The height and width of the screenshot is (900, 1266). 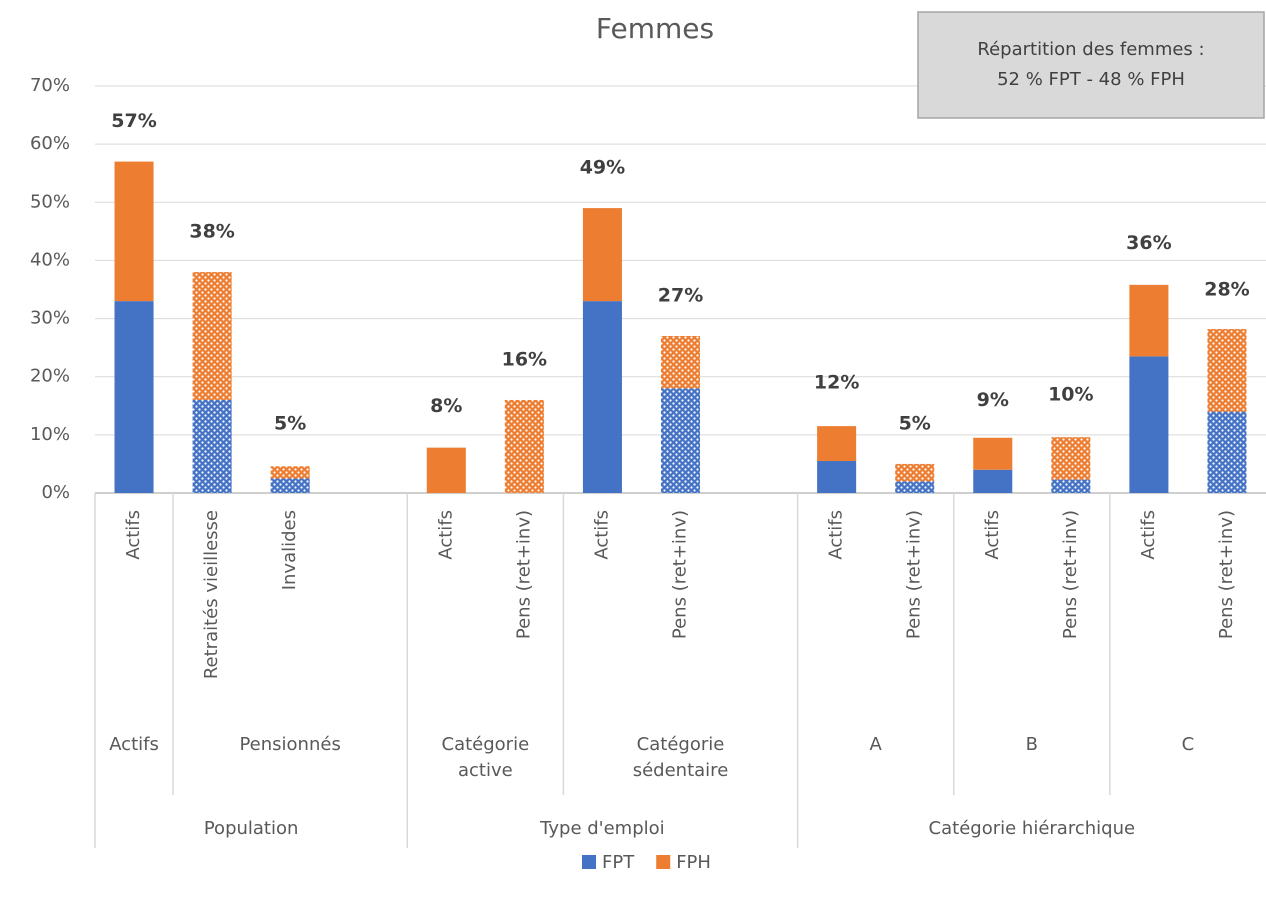 I want to click on y-tick-label: 70%, so click(x=50, y=85).